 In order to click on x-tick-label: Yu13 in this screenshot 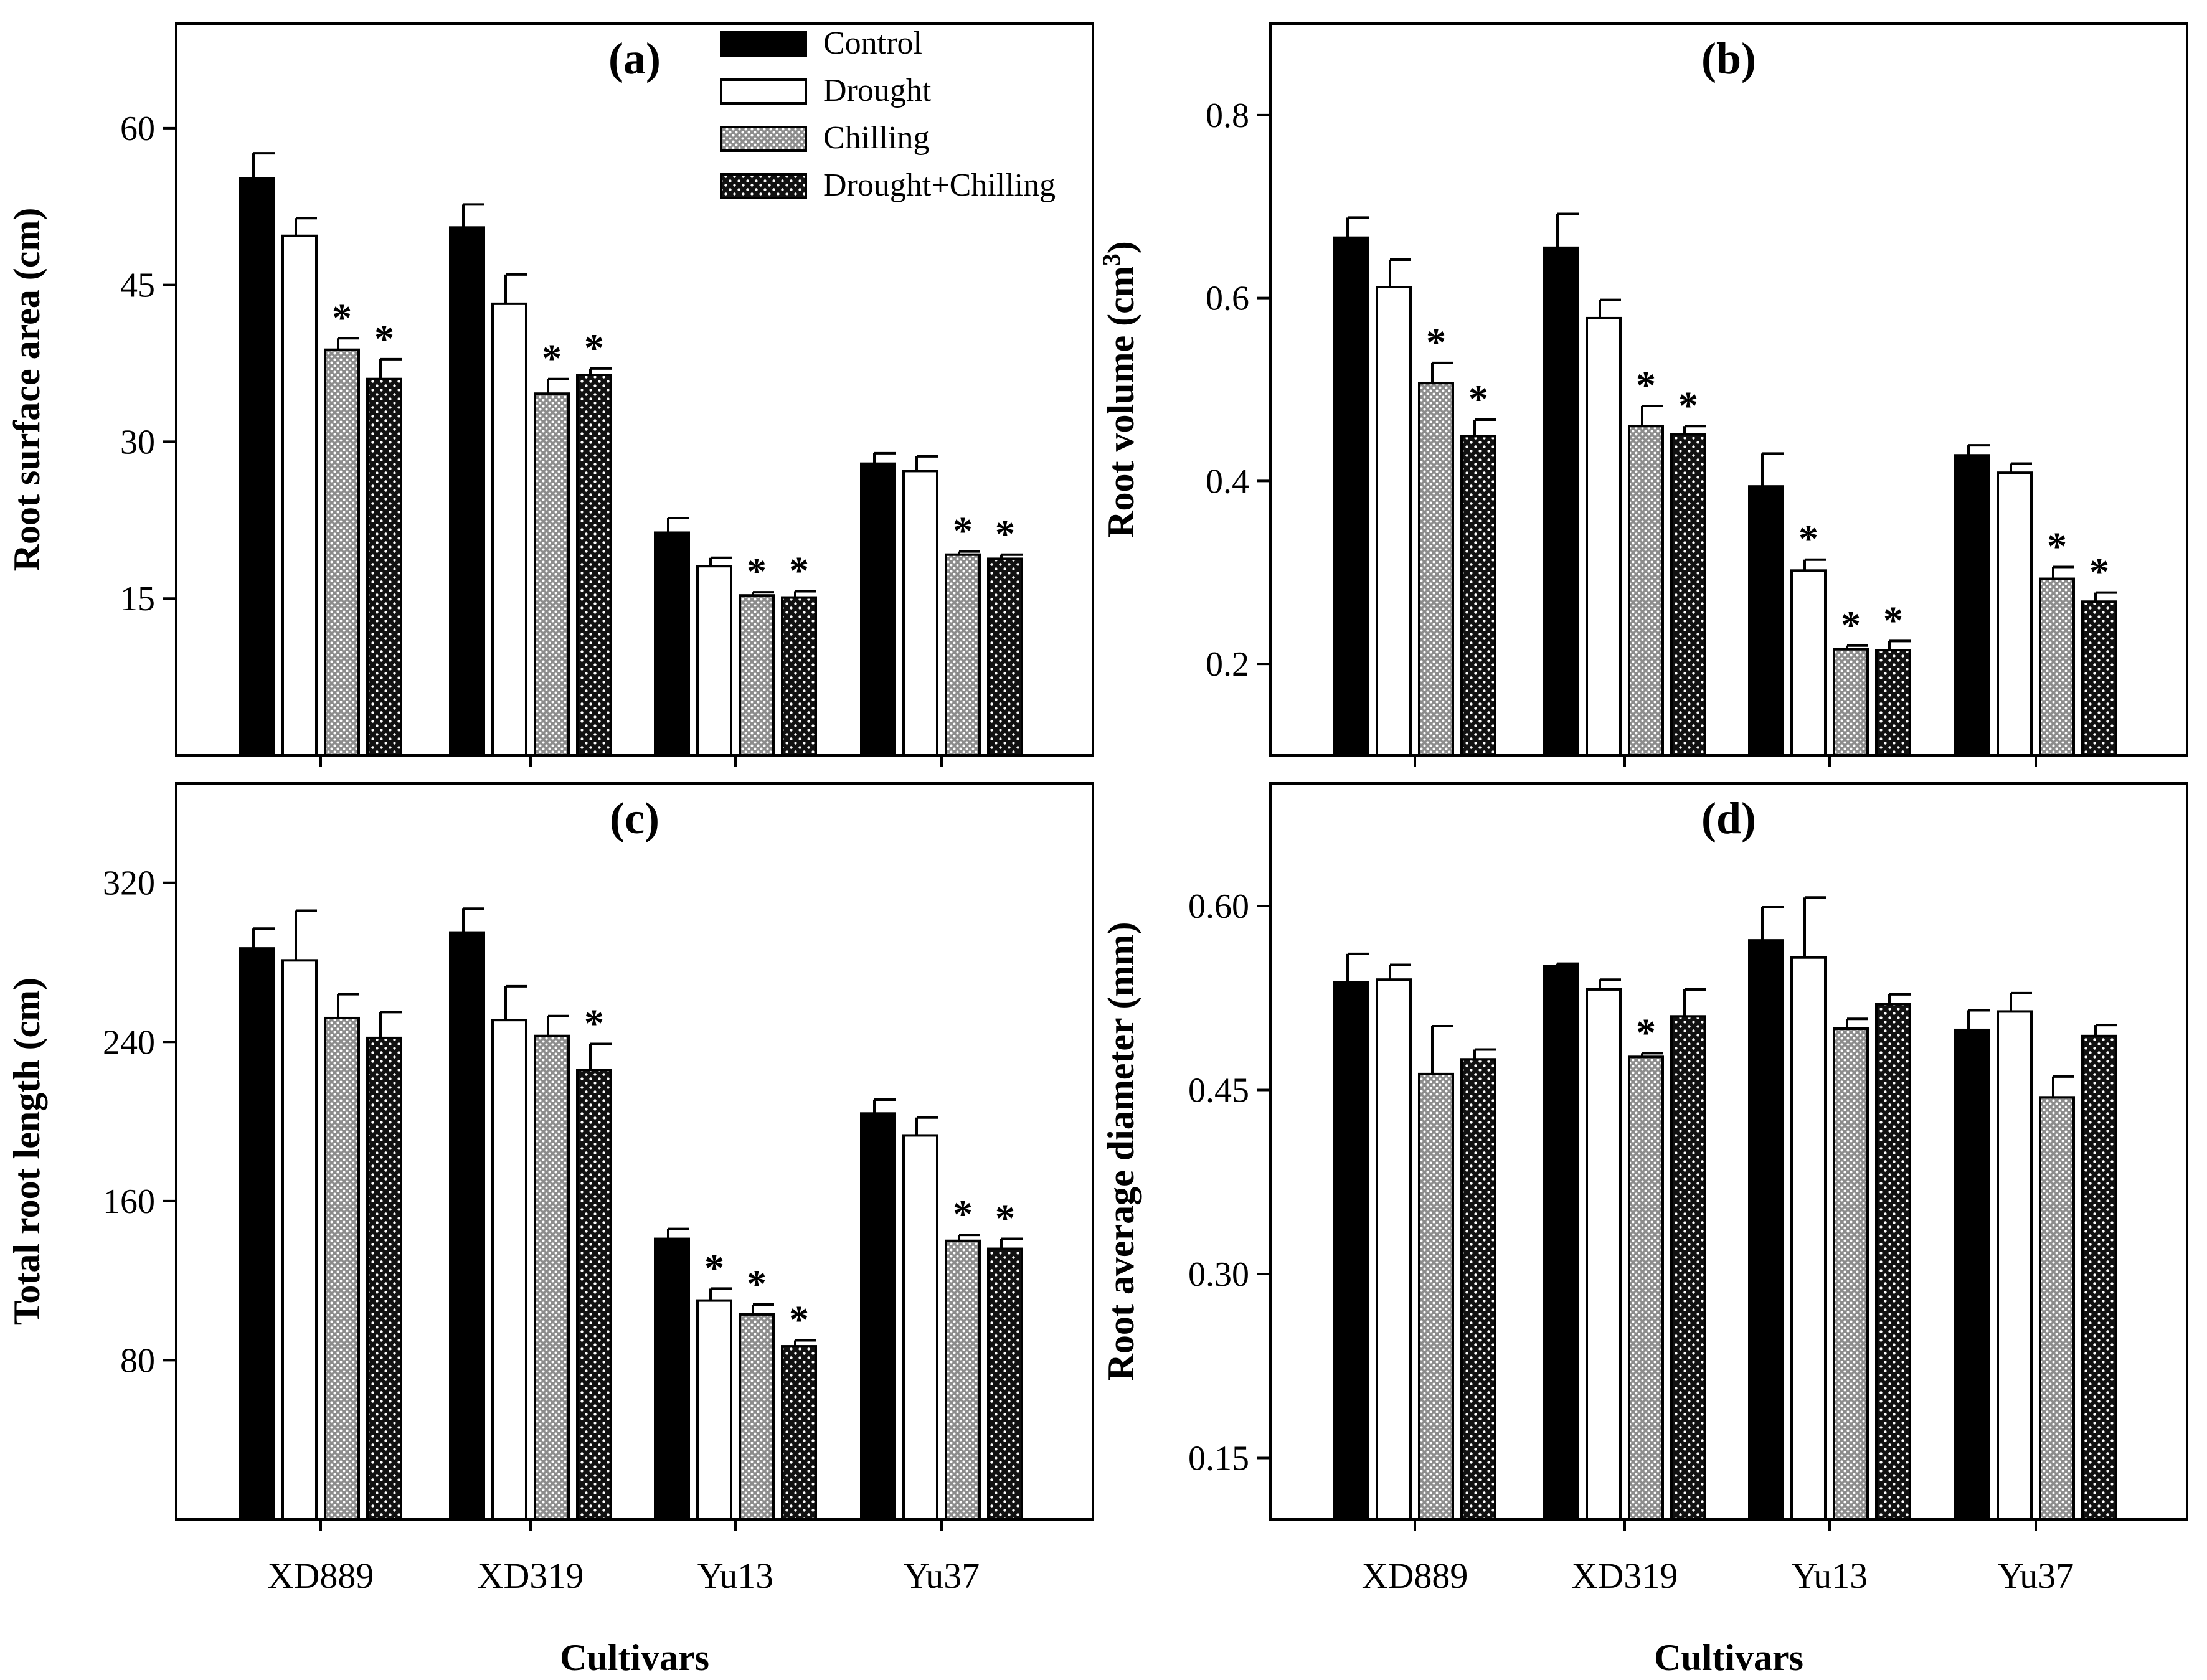, I will do `click(735, 1575)`.